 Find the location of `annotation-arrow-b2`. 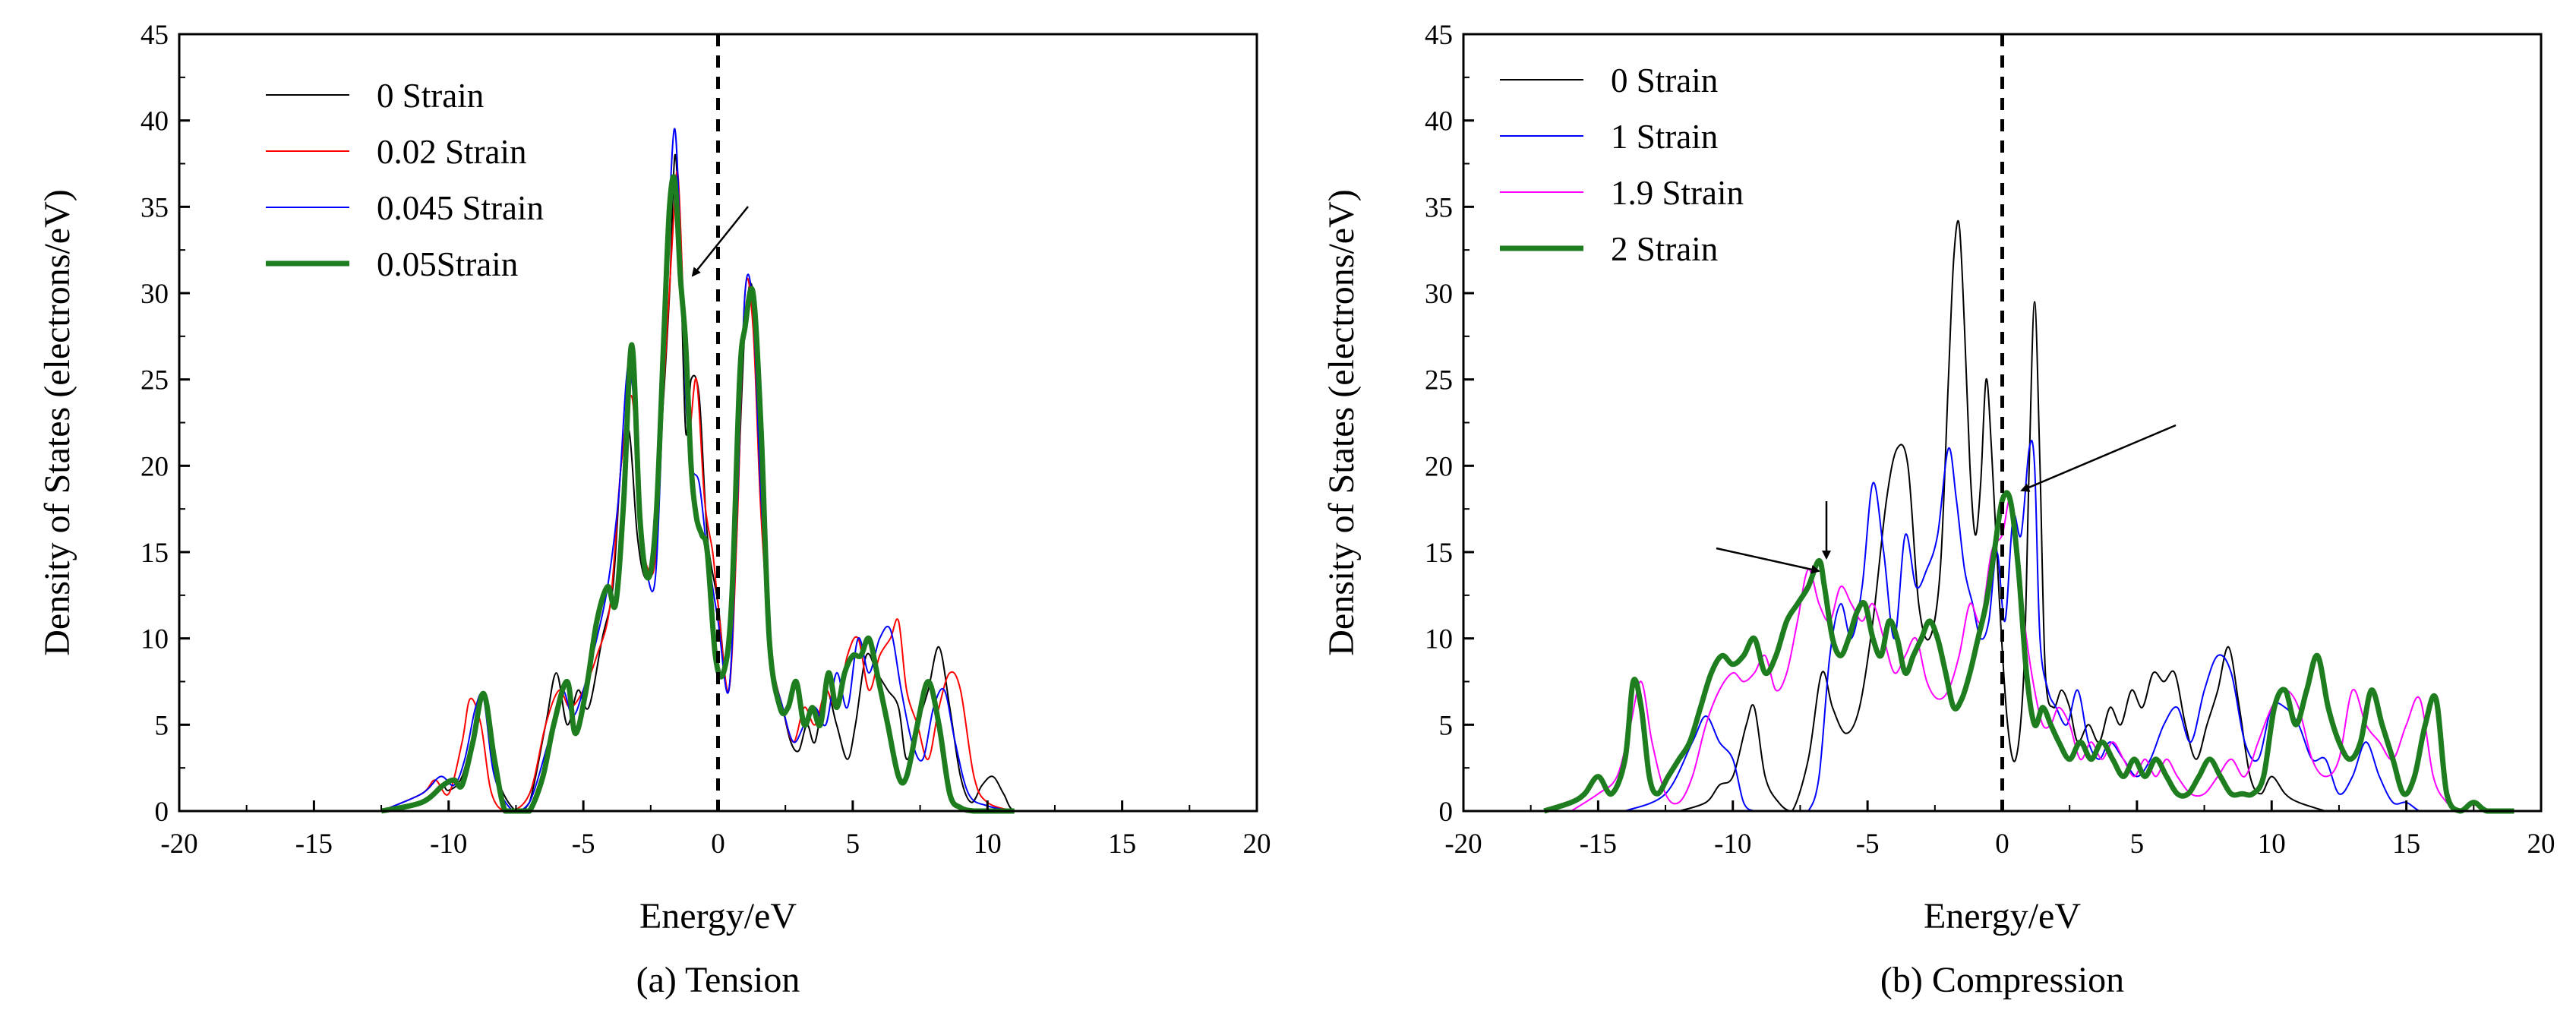

annotation-arrow-b2 is located at coordinates (1768, 560).